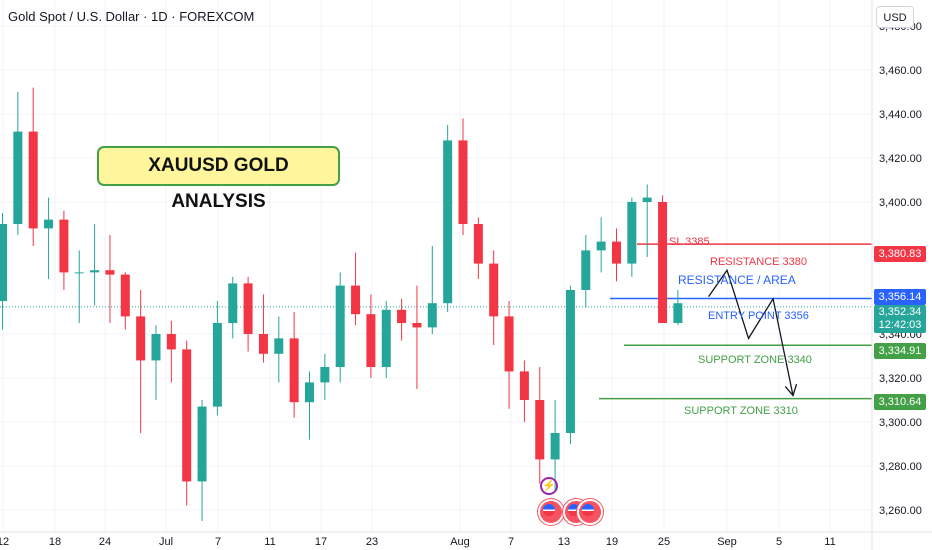  Describe the element at coordinates (549, 486) in the screenshot. I see `lightning-icon: ⚡` at that location.